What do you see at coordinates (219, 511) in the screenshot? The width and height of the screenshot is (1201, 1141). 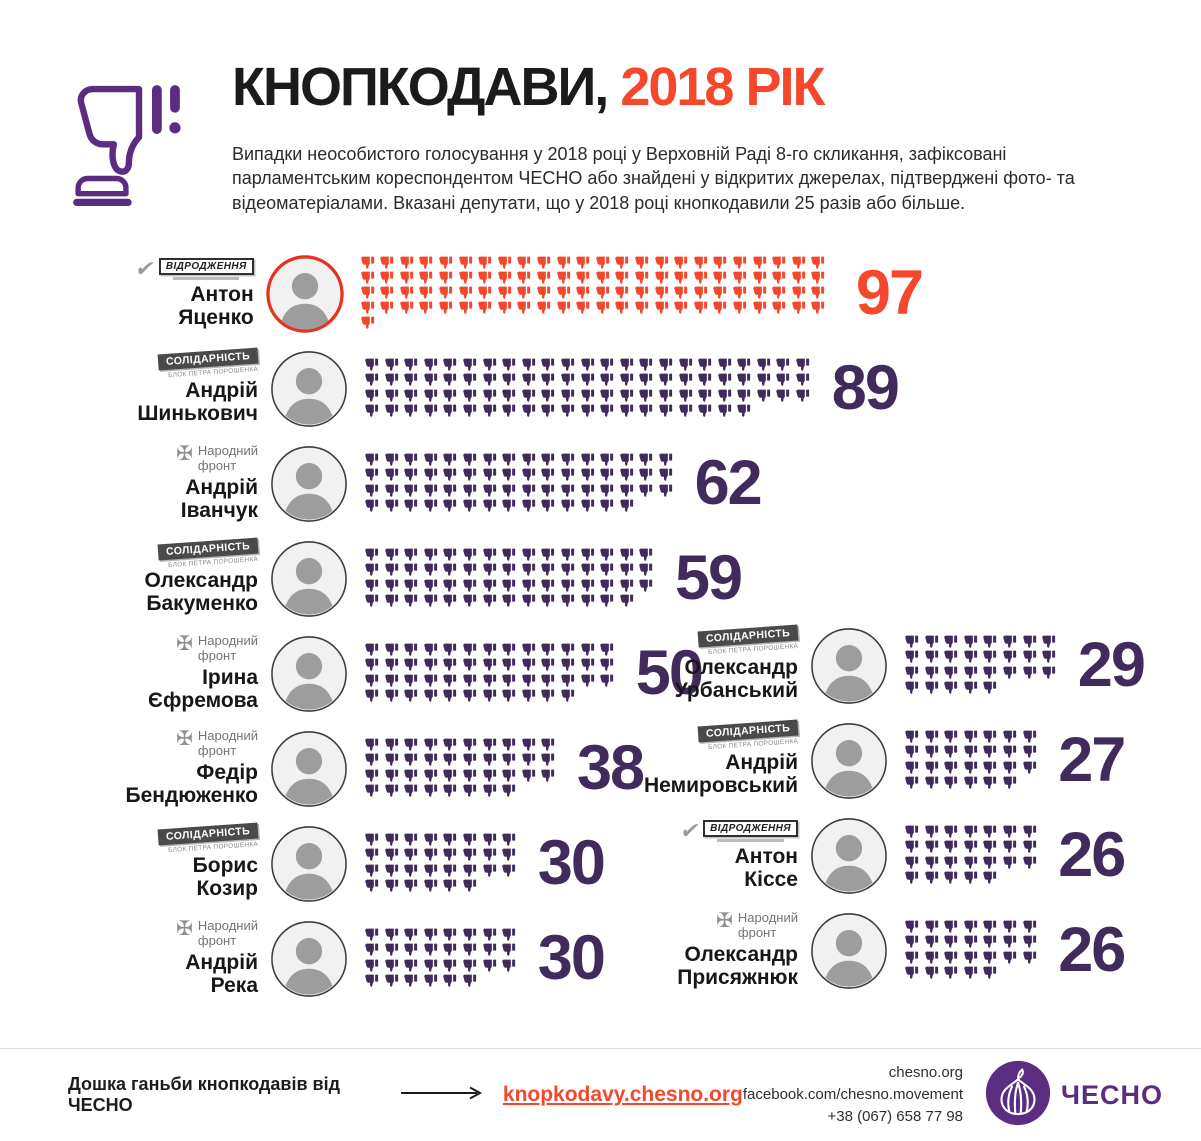 I see `deputy-last-name: Іванчук` at bounding box center [219, 511].